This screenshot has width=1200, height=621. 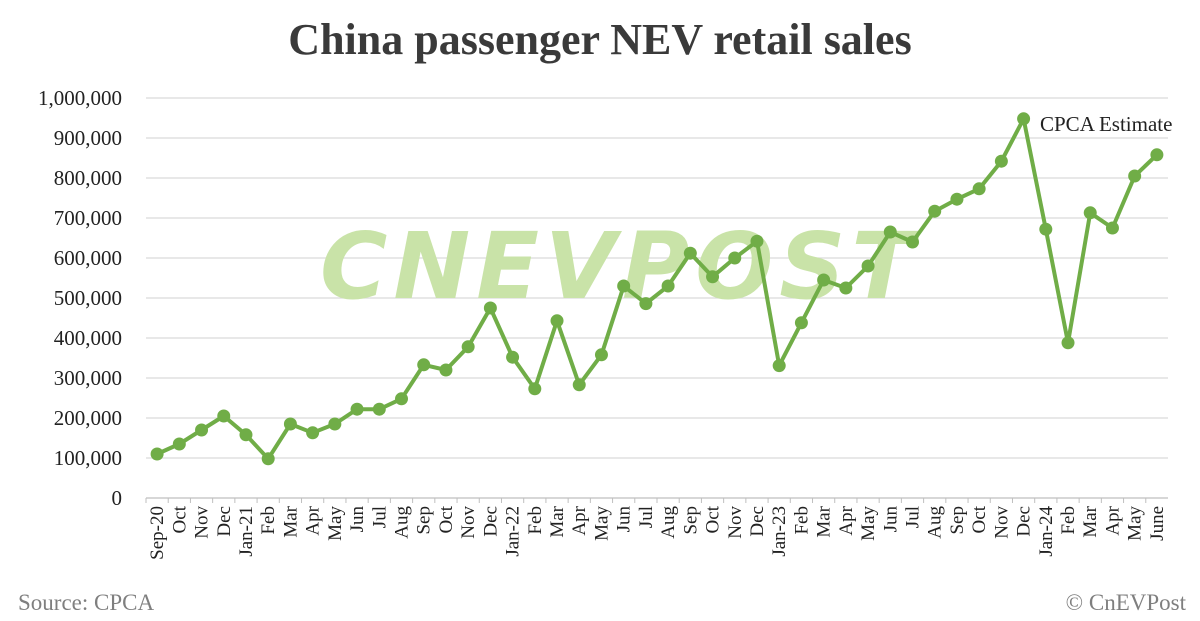 I want to click on y-tick-label: 1,000,000, so click(x=80, y=98).